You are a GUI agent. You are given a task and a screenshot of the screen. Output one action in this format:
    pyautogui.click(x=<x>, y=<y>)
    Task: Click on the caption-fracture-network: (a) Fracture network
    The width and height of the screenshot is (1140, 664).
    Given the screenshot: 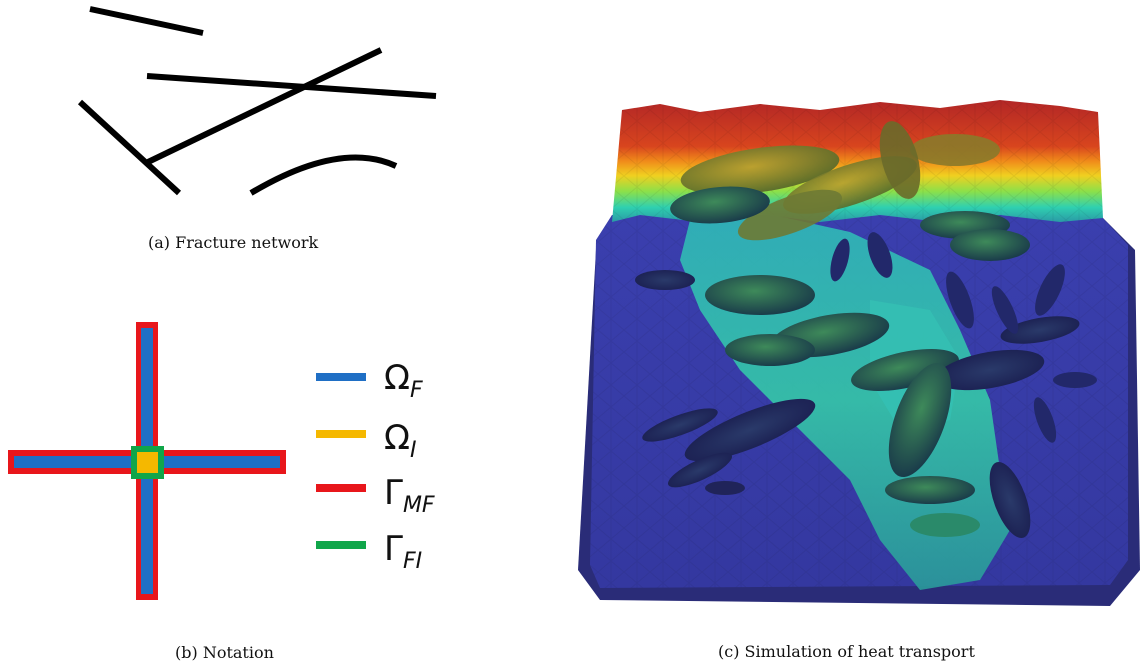 What is the action you would take?
    pyautogui.click(x=233, y=242)
    